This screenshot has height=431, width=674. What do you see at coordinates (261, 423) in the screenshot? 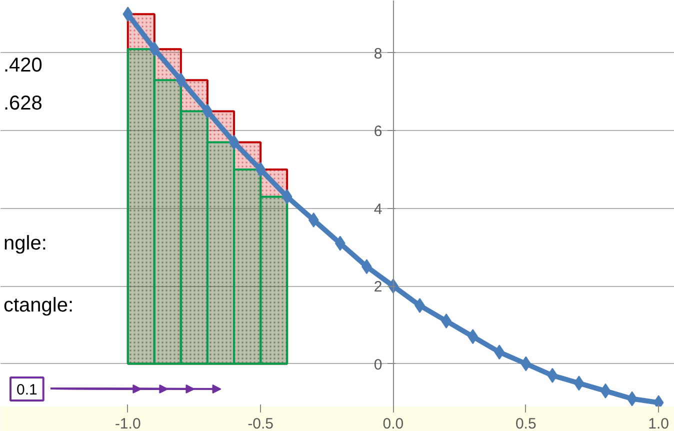
I see `x-tick-label: -0.5` at bounding box center [261, 423].